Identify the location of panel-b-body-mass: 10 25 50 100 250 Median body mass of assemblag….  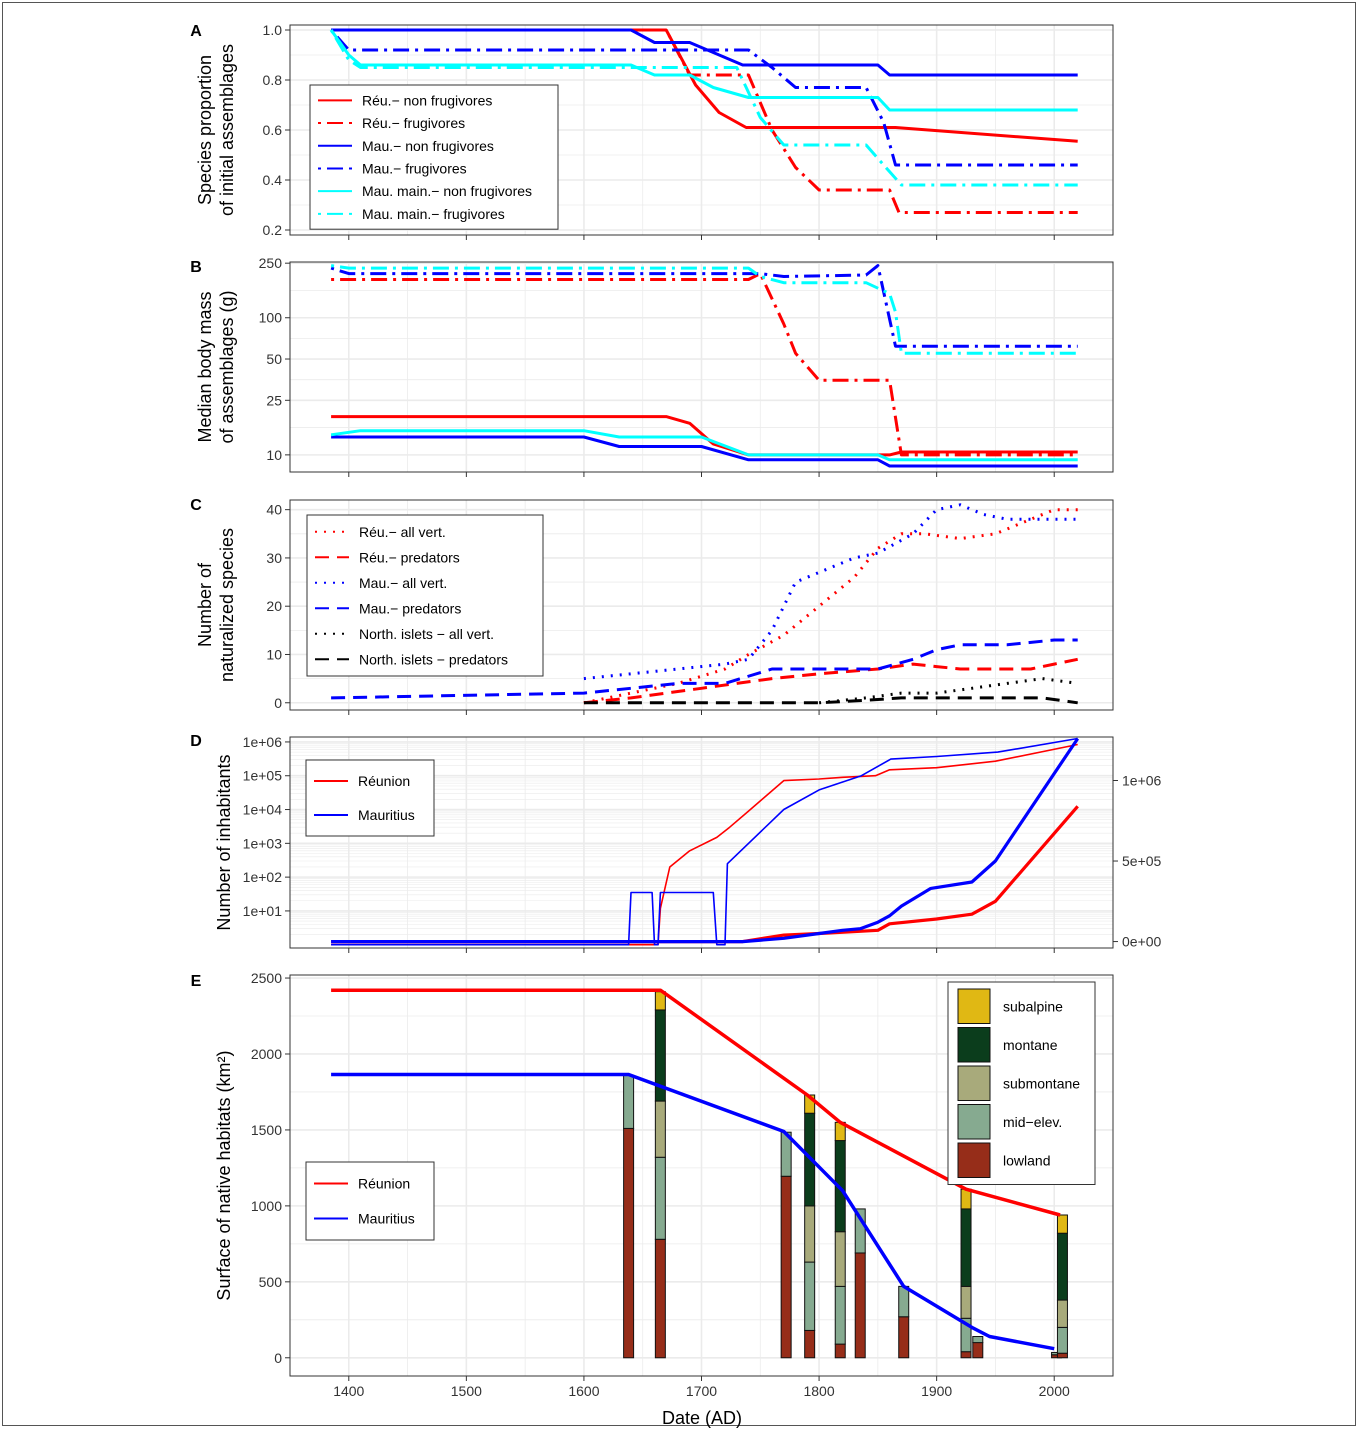
(652, 366).